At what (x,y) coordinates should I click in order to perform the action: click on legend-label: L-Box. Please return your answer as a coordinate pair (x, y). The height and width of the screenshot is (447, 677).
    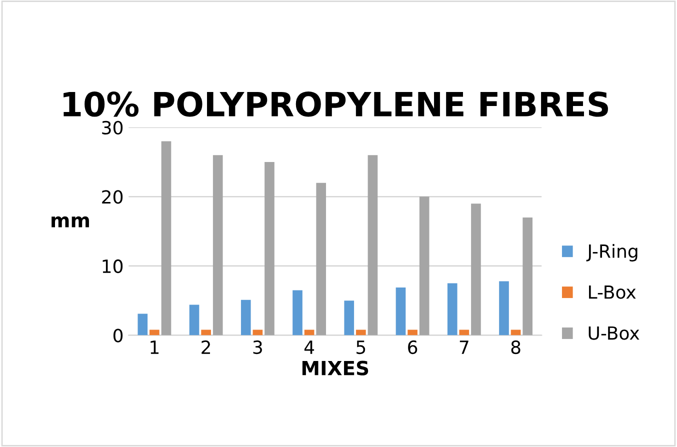
    Looking at the image, I should click on (612, 292).